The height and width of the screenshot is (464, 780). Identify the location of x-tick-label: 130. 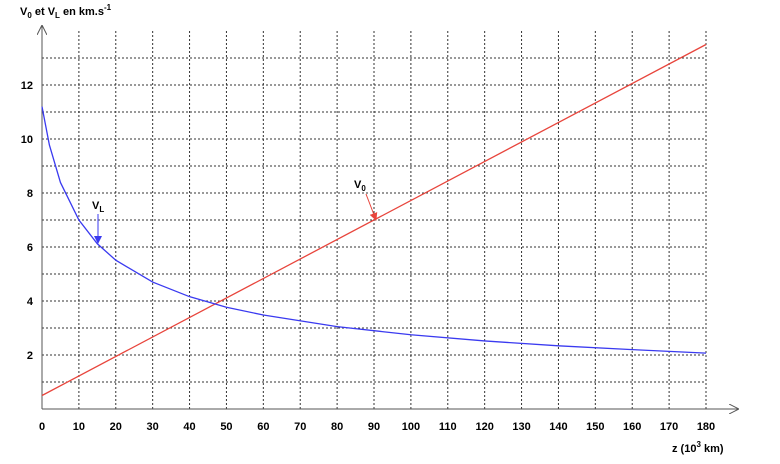
(521, 427).